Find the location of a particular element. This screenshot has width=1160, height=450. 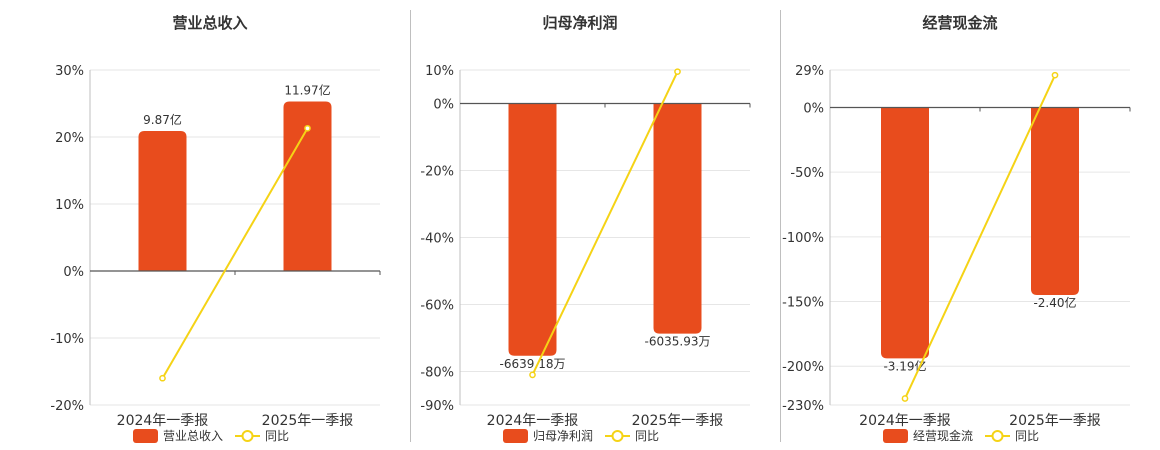

y-tick-label: -230% is located at coordinates (803, 406).